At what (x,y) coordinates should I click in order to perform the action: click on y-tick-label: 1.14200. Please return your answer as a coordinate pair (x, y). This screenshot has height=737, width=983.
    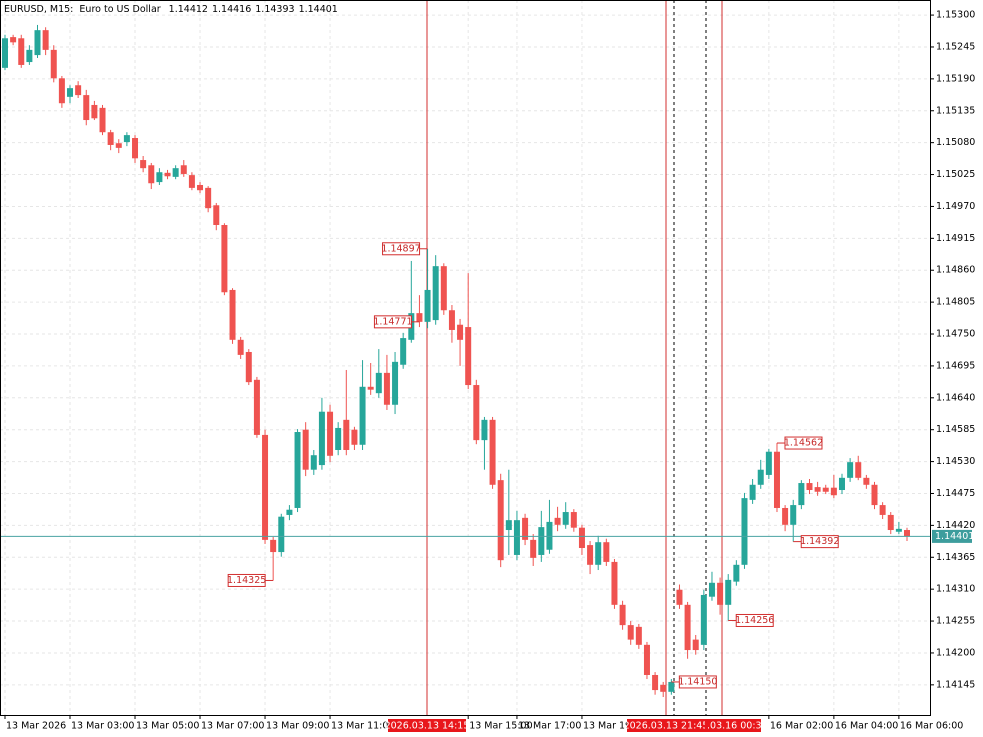
    Looking at the image, I should click on (955, 652).